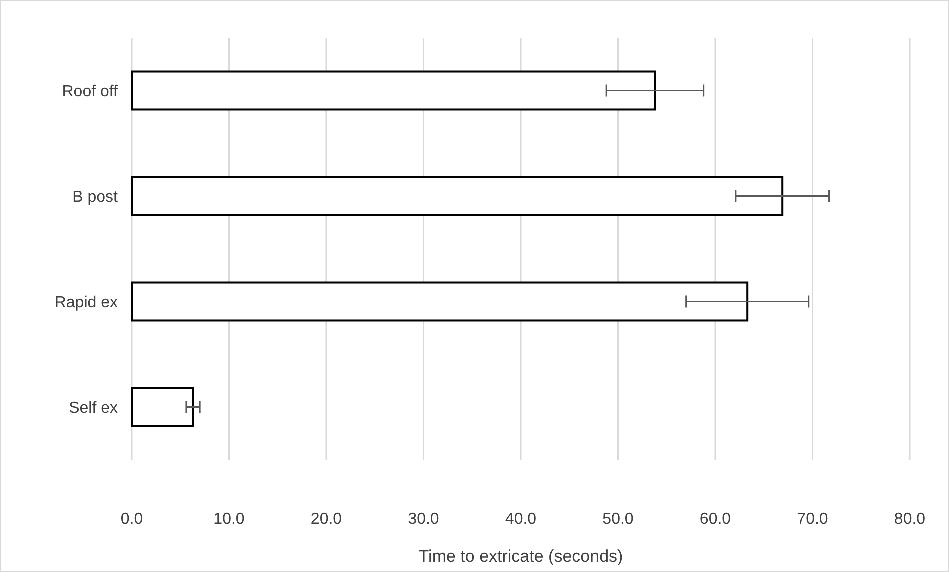  I want to click on x-tick-label: 0.0, so click(132, 519).